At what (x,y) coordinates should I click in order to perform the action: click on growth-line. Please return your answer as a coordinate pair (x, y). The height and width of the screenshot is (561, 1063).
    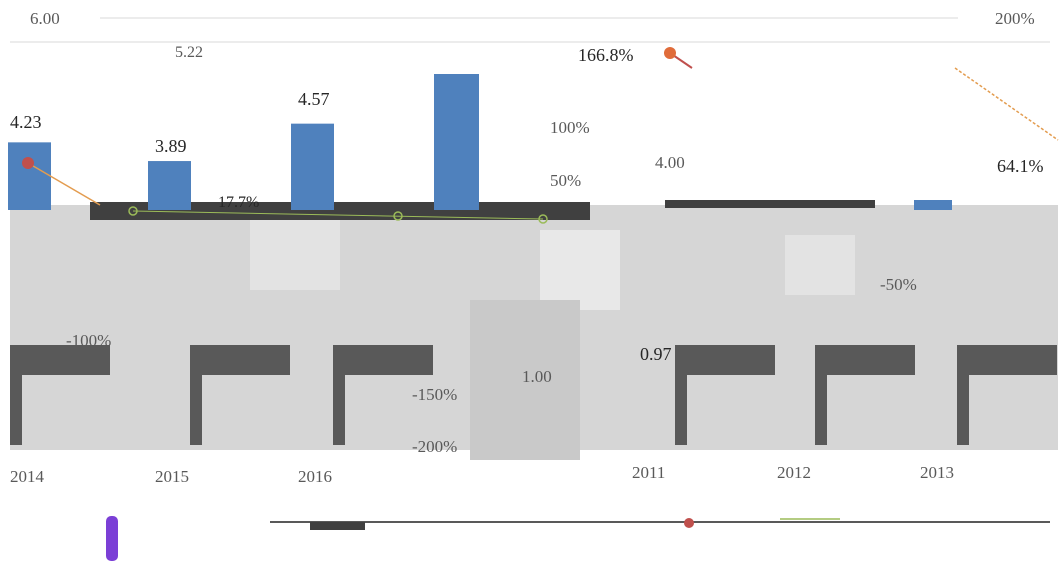
    Looking at the image, I should click on (1006, 104).